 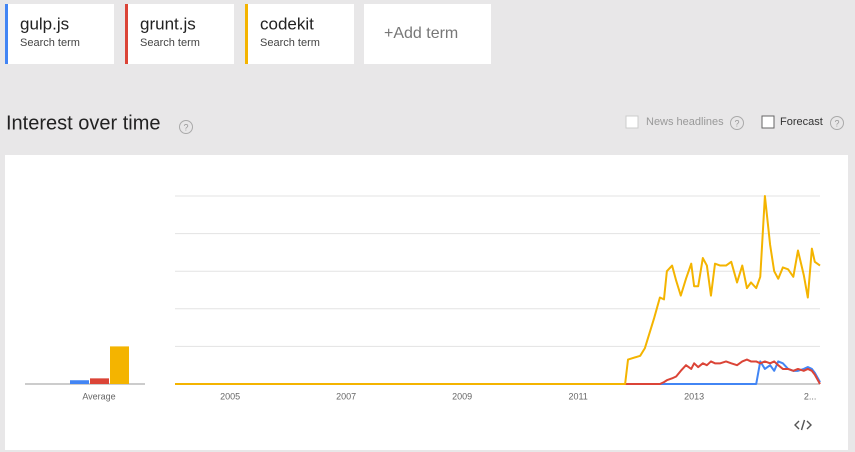 What do you see at coordinates (694, 396) in the screenshot?
I see `x-tick-label: 2013` at bounding box center [694, 396].